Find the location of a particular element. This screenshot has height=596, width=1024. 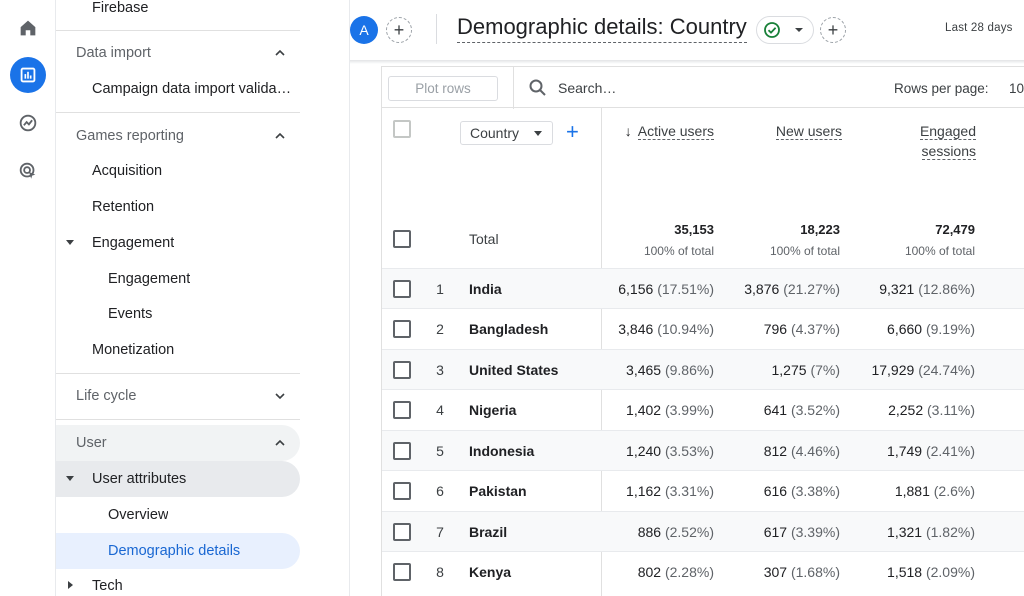

comparison-avatar: A is located at coordinates (364, 30).